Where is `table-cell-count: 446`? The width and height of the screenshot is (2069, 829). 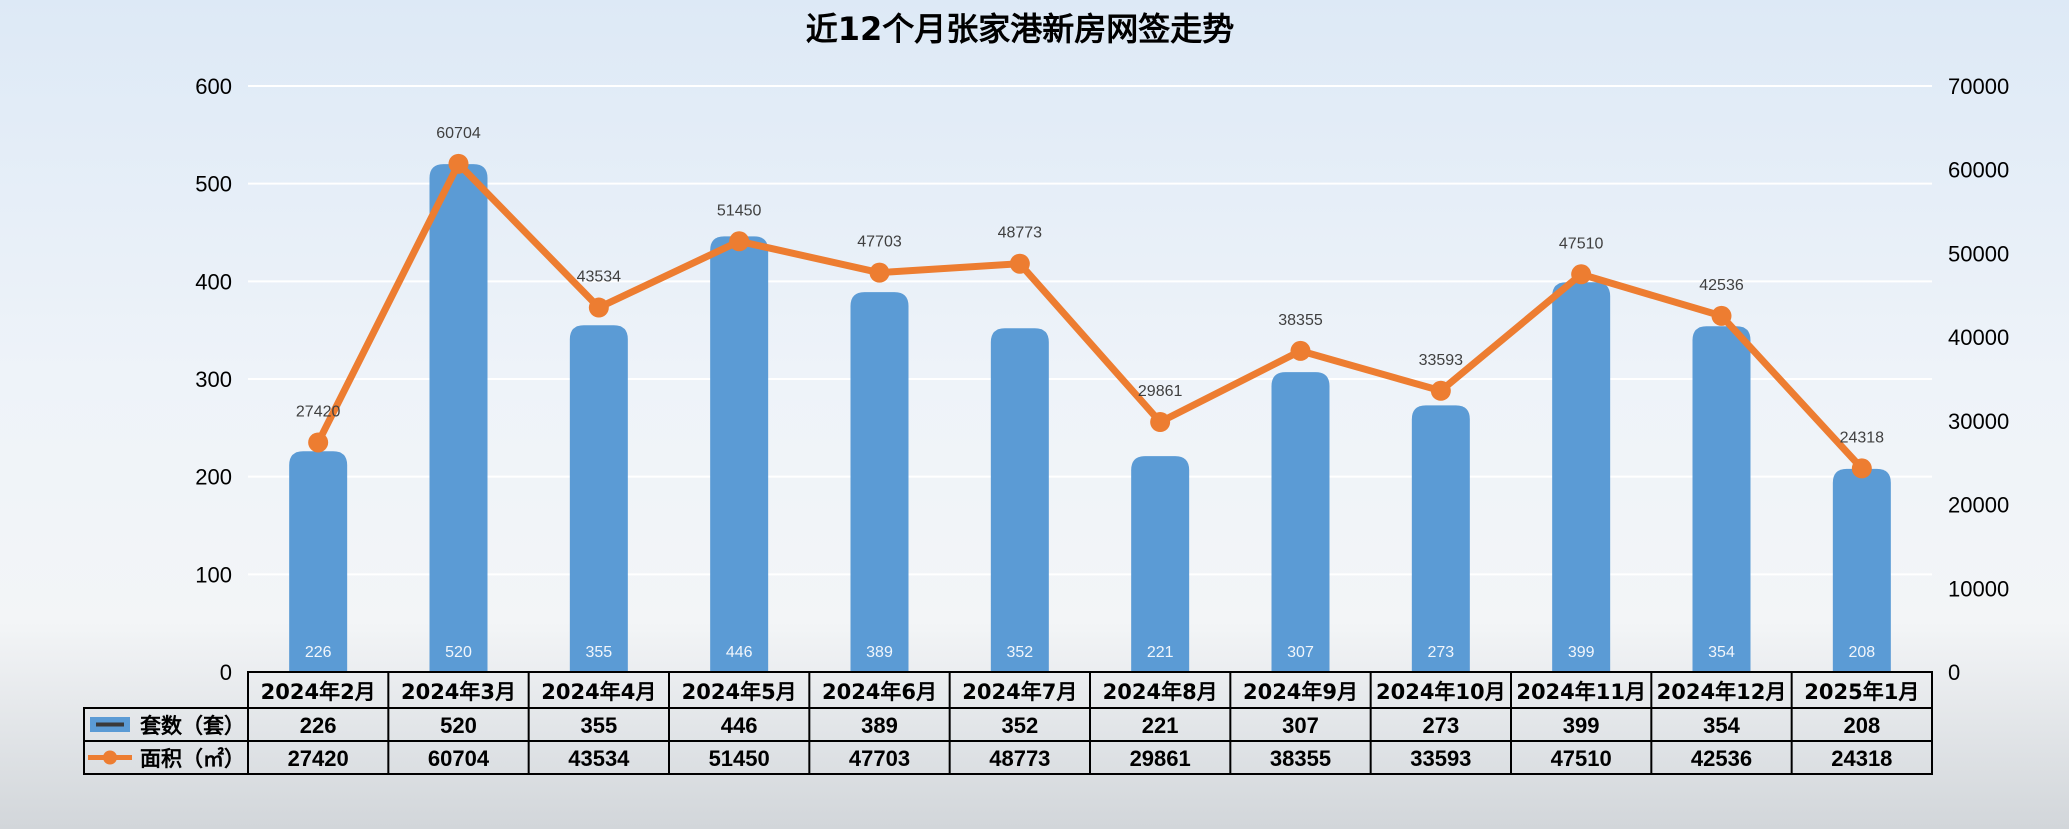
table-cell-count: 446 is located at coordinates (739, 725).